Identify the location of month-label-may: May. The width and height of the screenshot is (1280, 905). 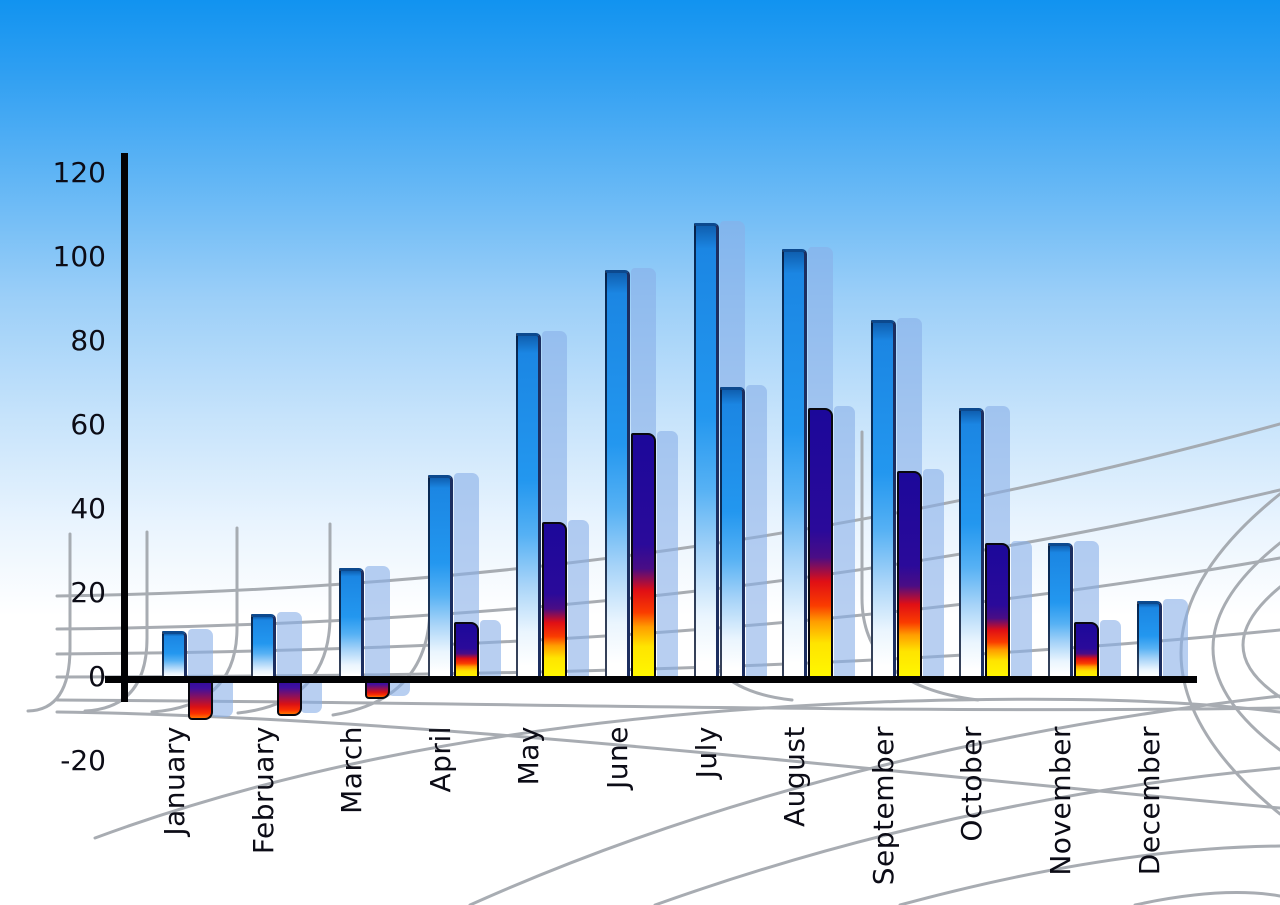
(529, 756).